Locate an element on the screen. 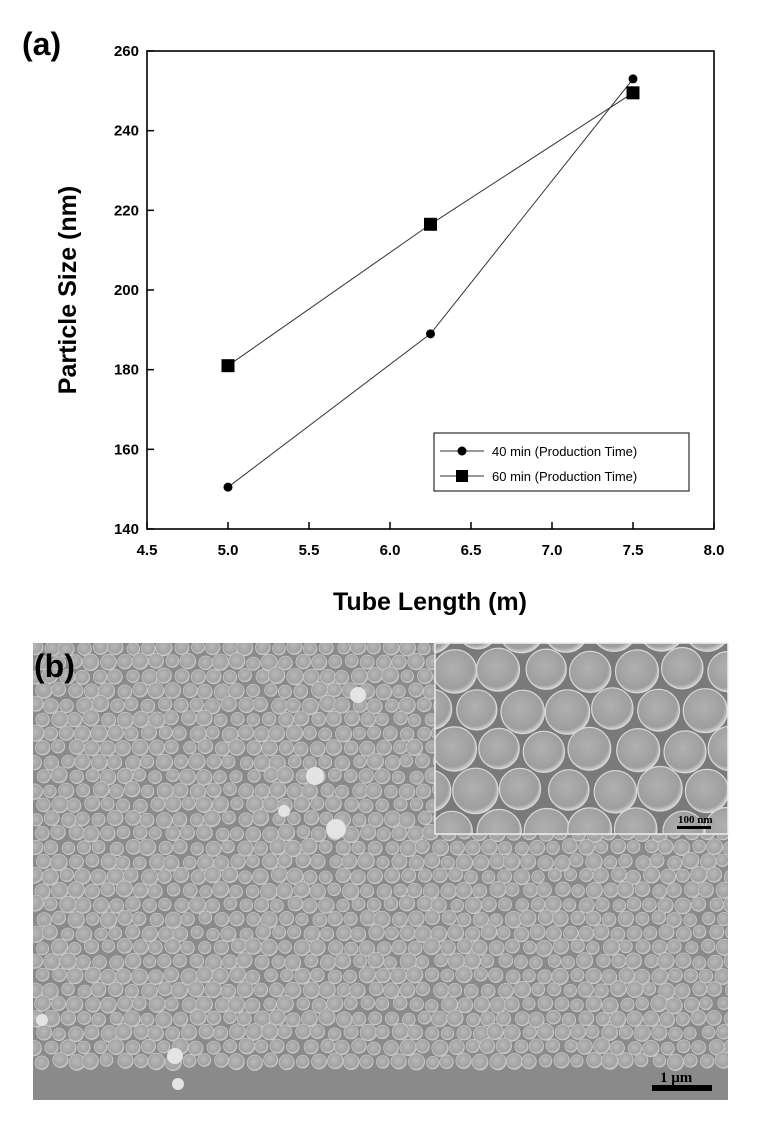 The height and width of the screenshot is (1125, 758). y-tick-label: 200 is located at coordinates (126, 290).